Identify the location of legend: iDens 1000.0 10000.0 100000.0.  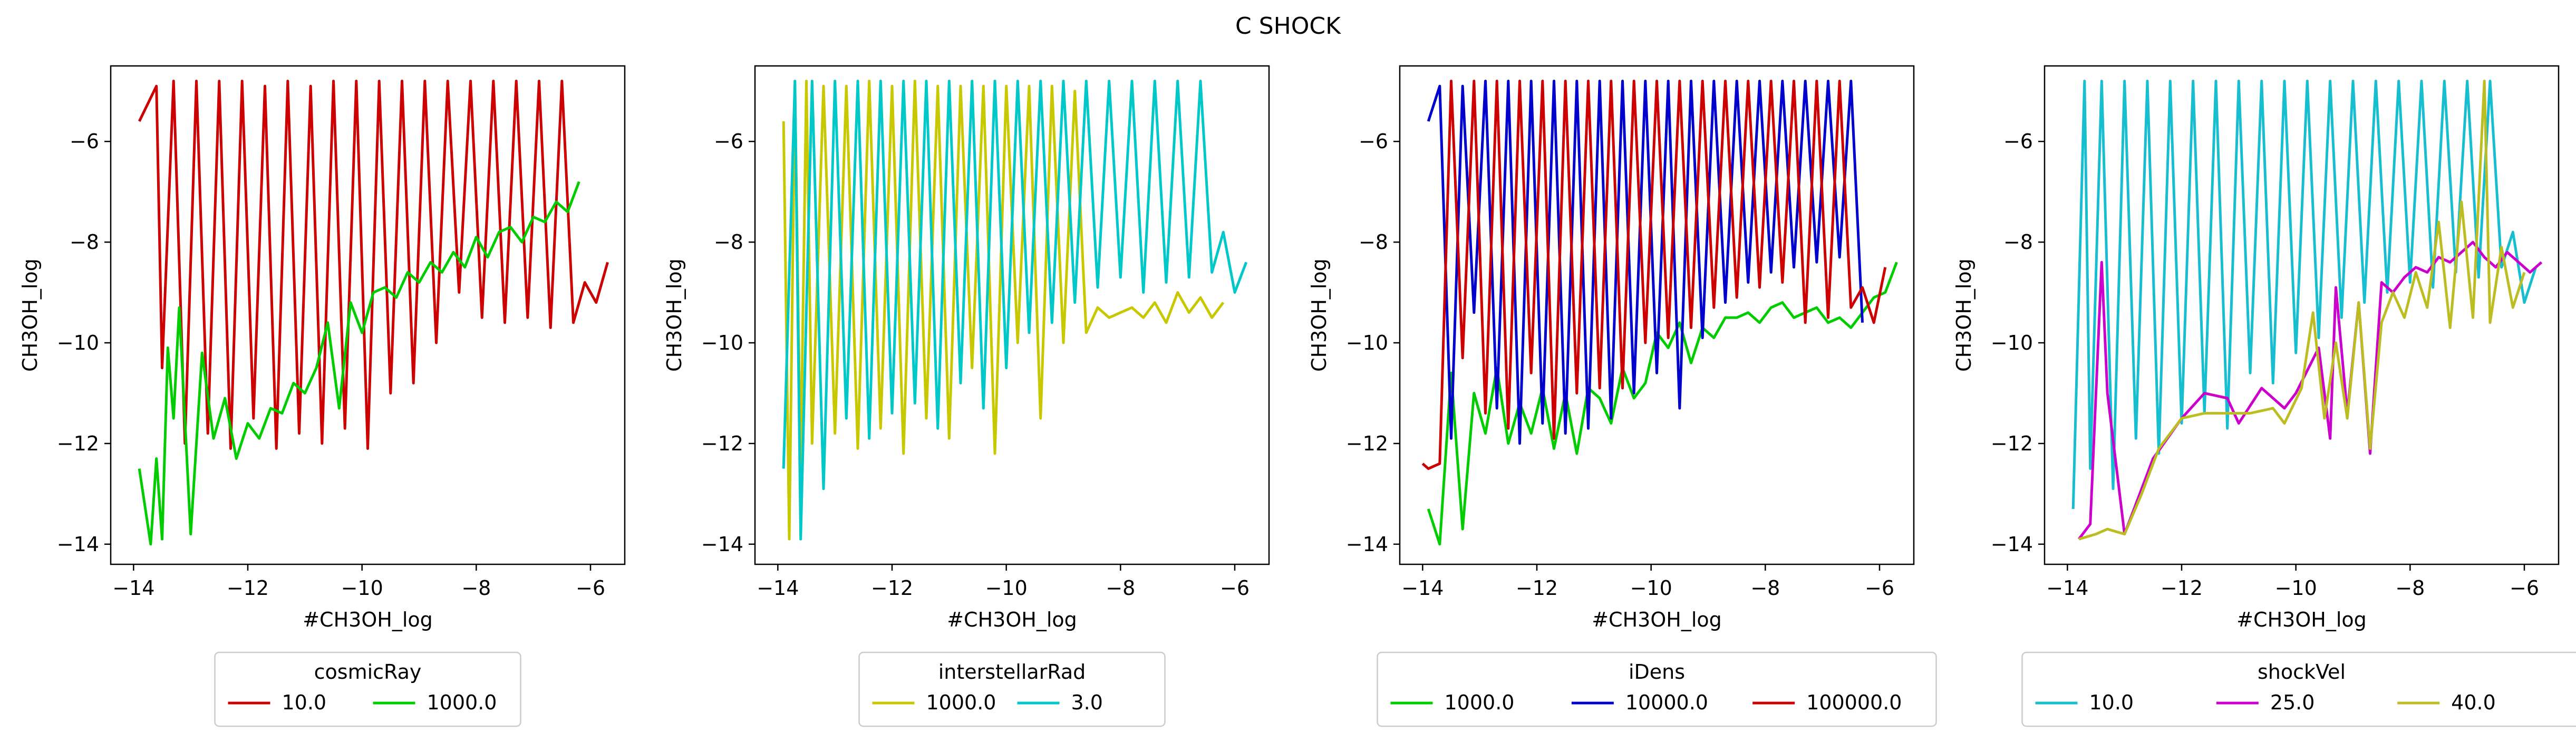
(1657, 689).